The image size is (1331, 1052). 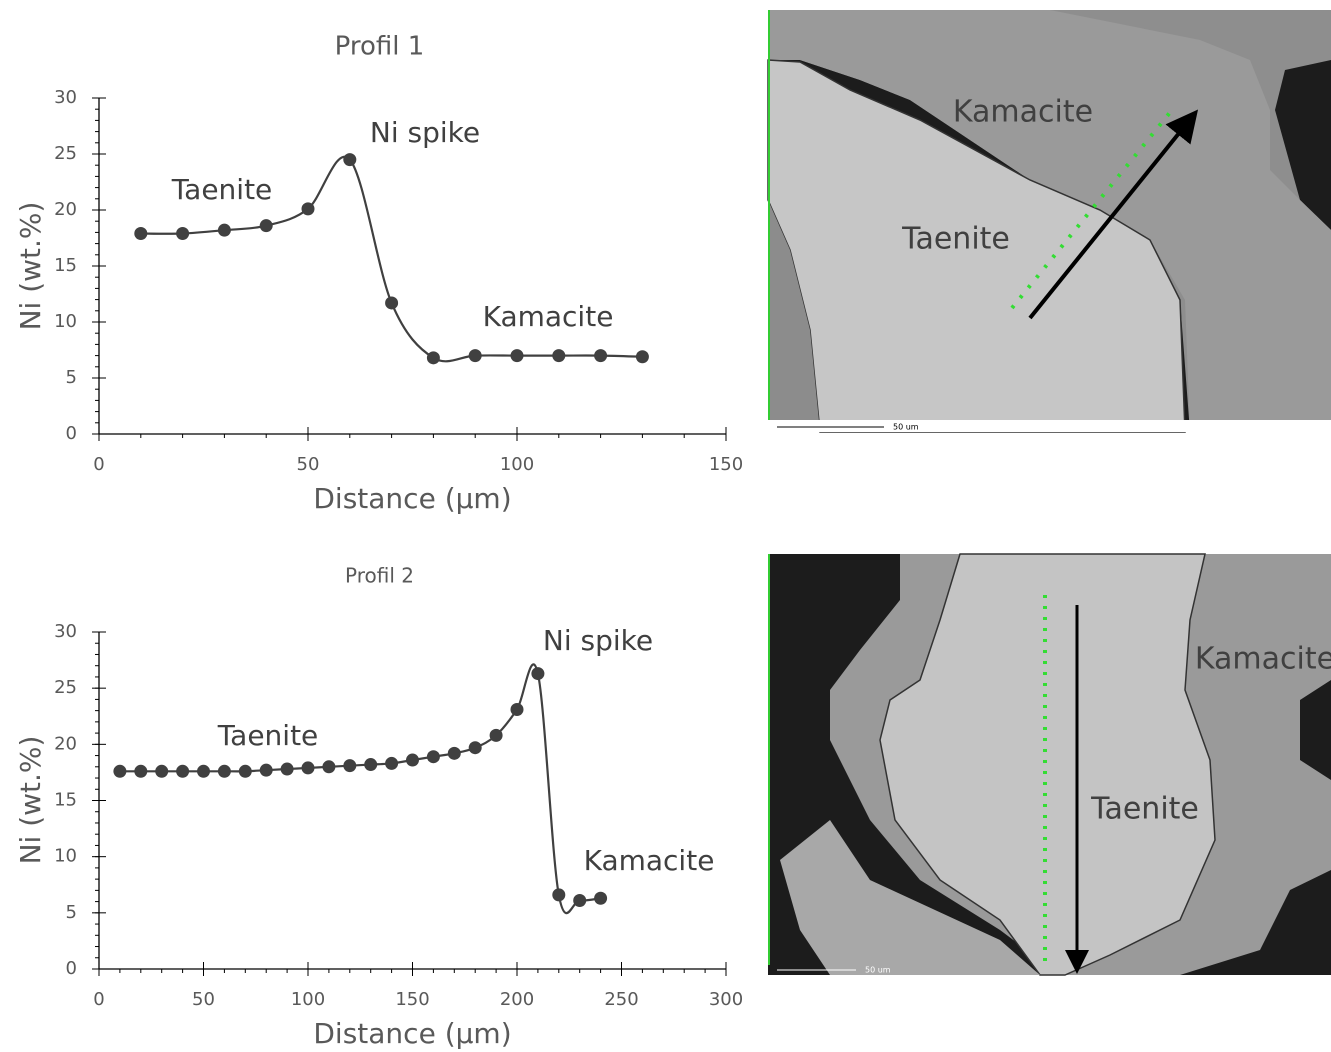 I want to click on x-tick-label: 200, so click(x=517, y=999).